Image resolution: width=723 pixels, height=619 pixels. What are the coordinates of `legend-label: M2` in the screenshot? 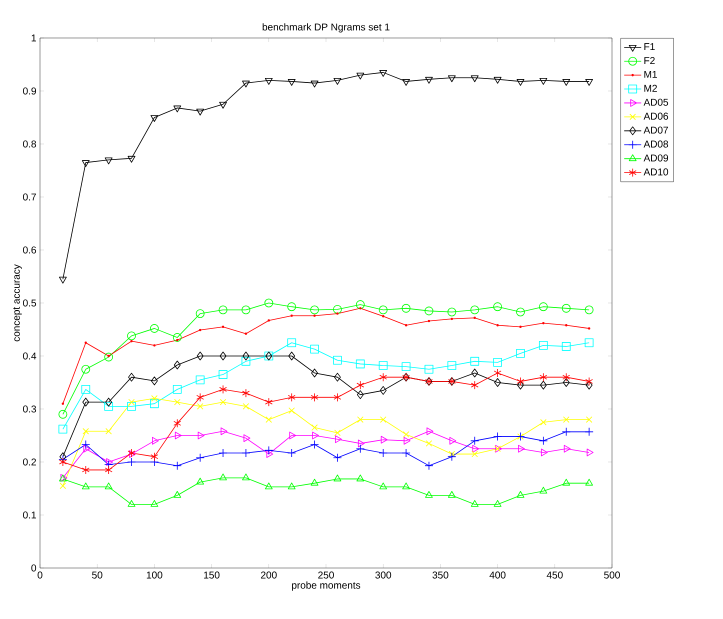 It's located at (650, 88).